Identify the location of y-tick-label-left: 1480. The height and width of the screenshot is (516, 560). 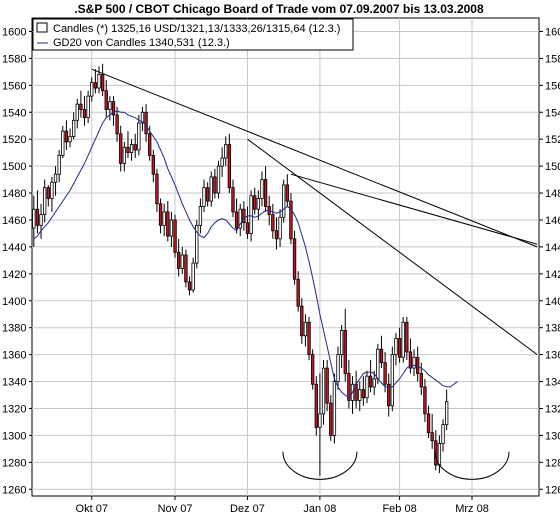
(14, 194).